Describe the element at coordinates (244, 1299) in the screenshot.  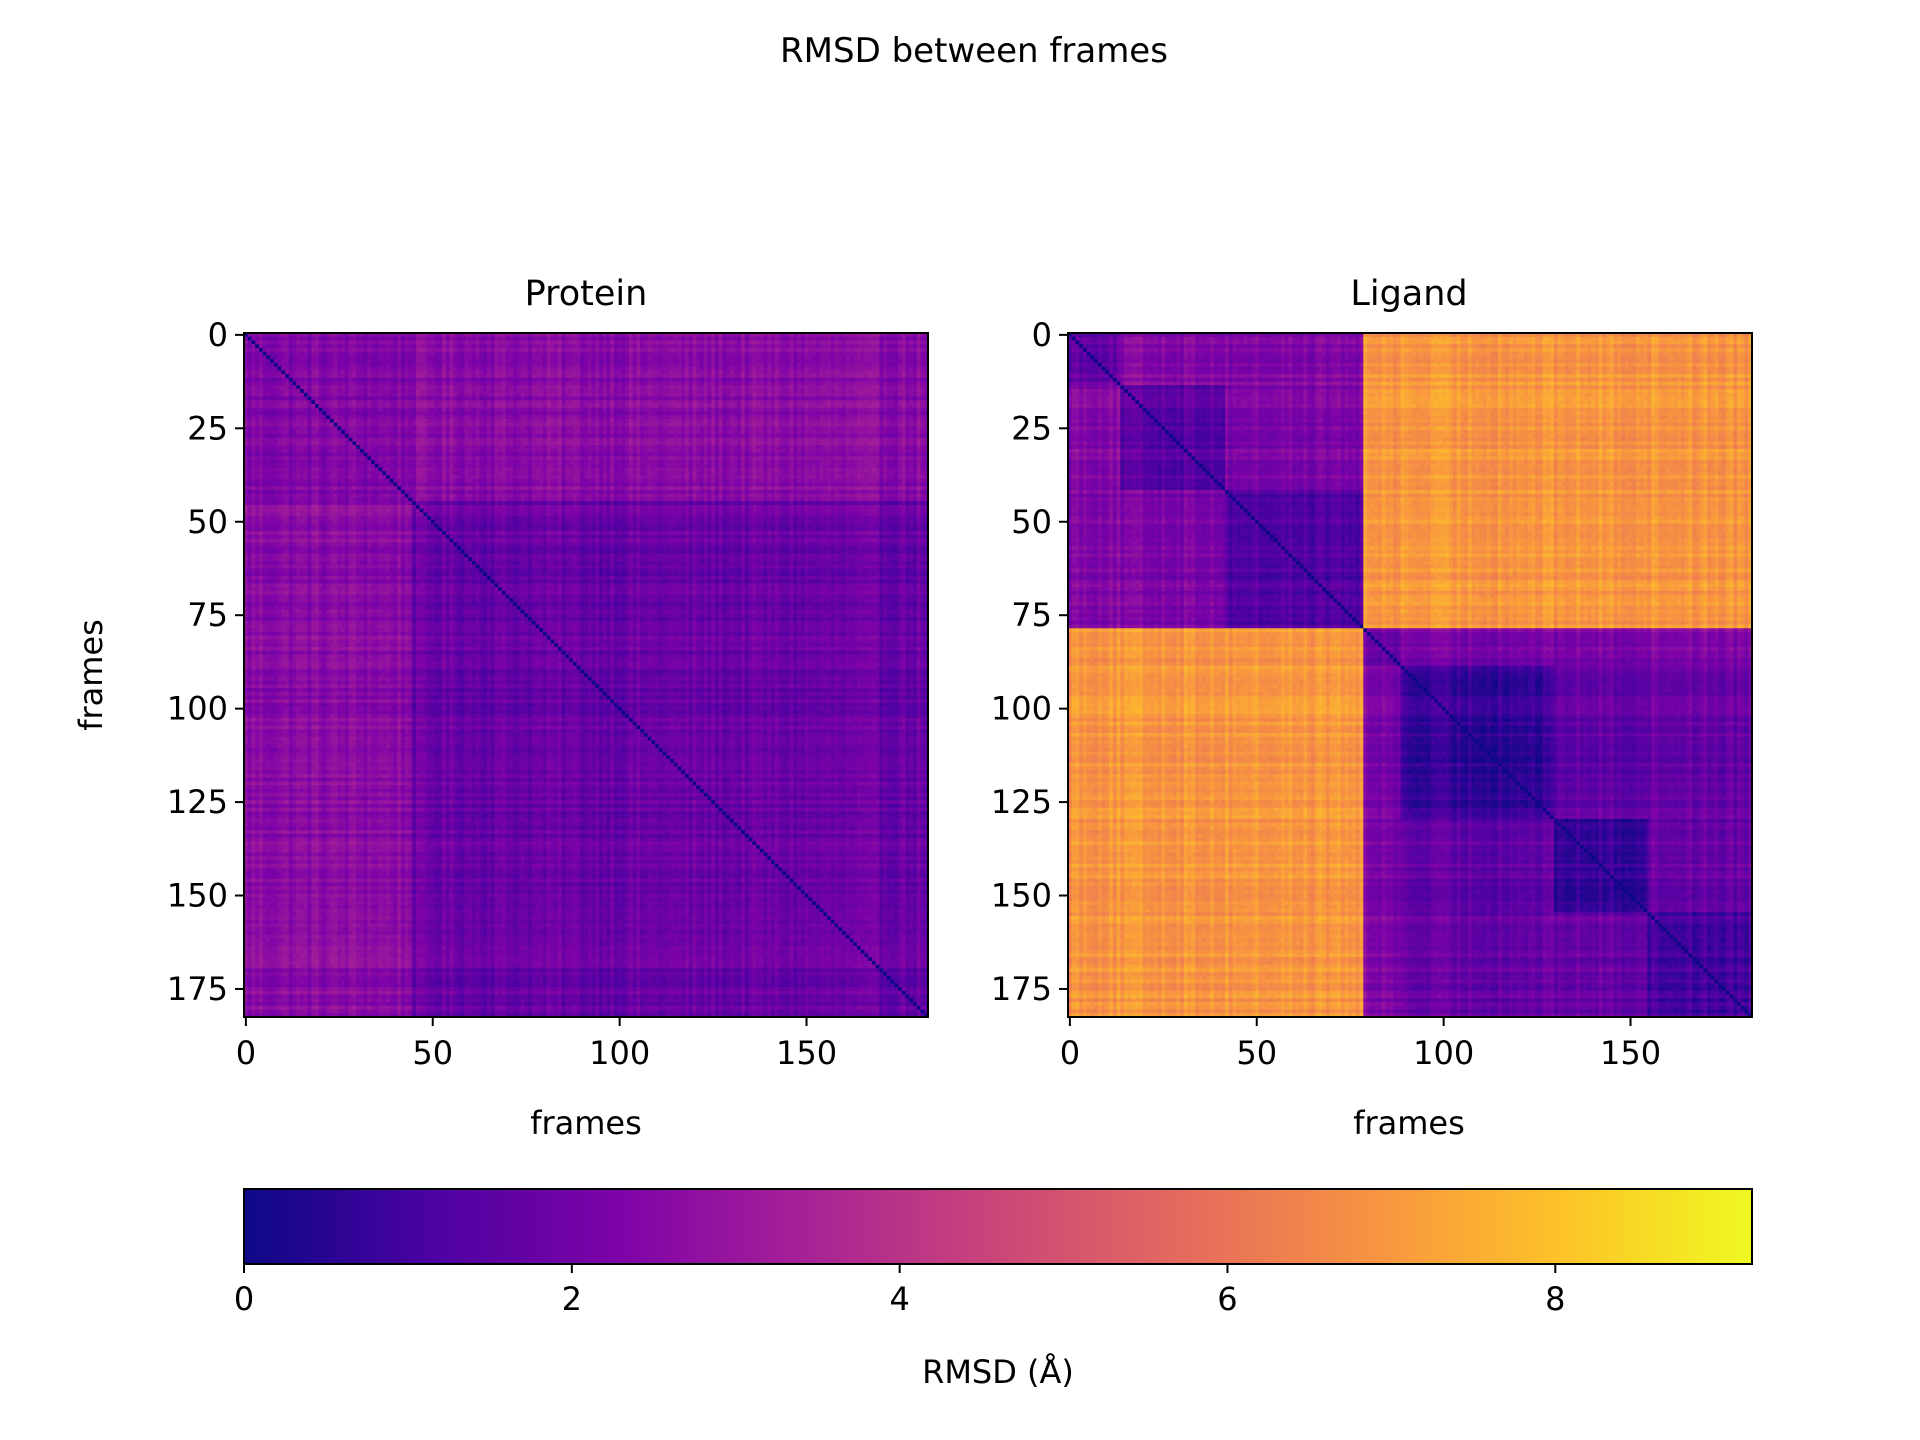
I see `colorbar-tick-label: 0` at that location.